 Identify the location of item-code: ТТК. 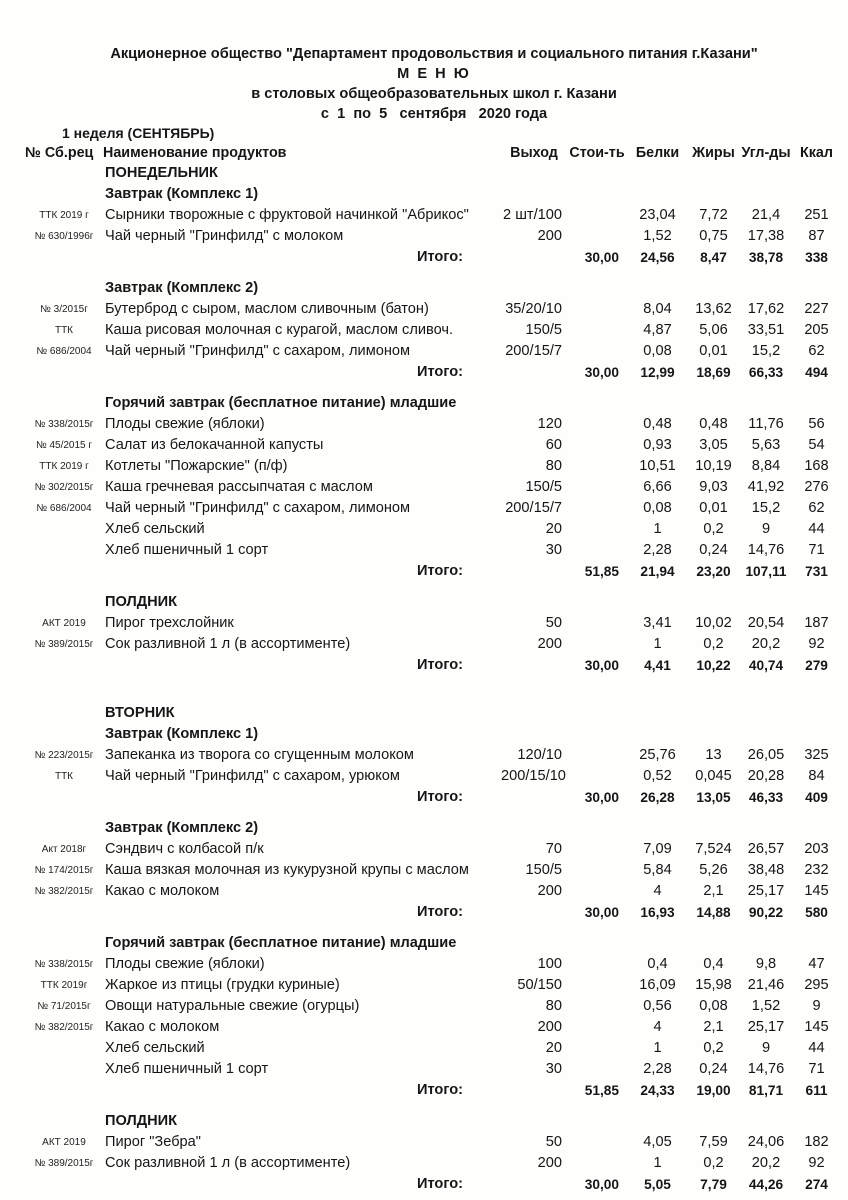
(64, 330).